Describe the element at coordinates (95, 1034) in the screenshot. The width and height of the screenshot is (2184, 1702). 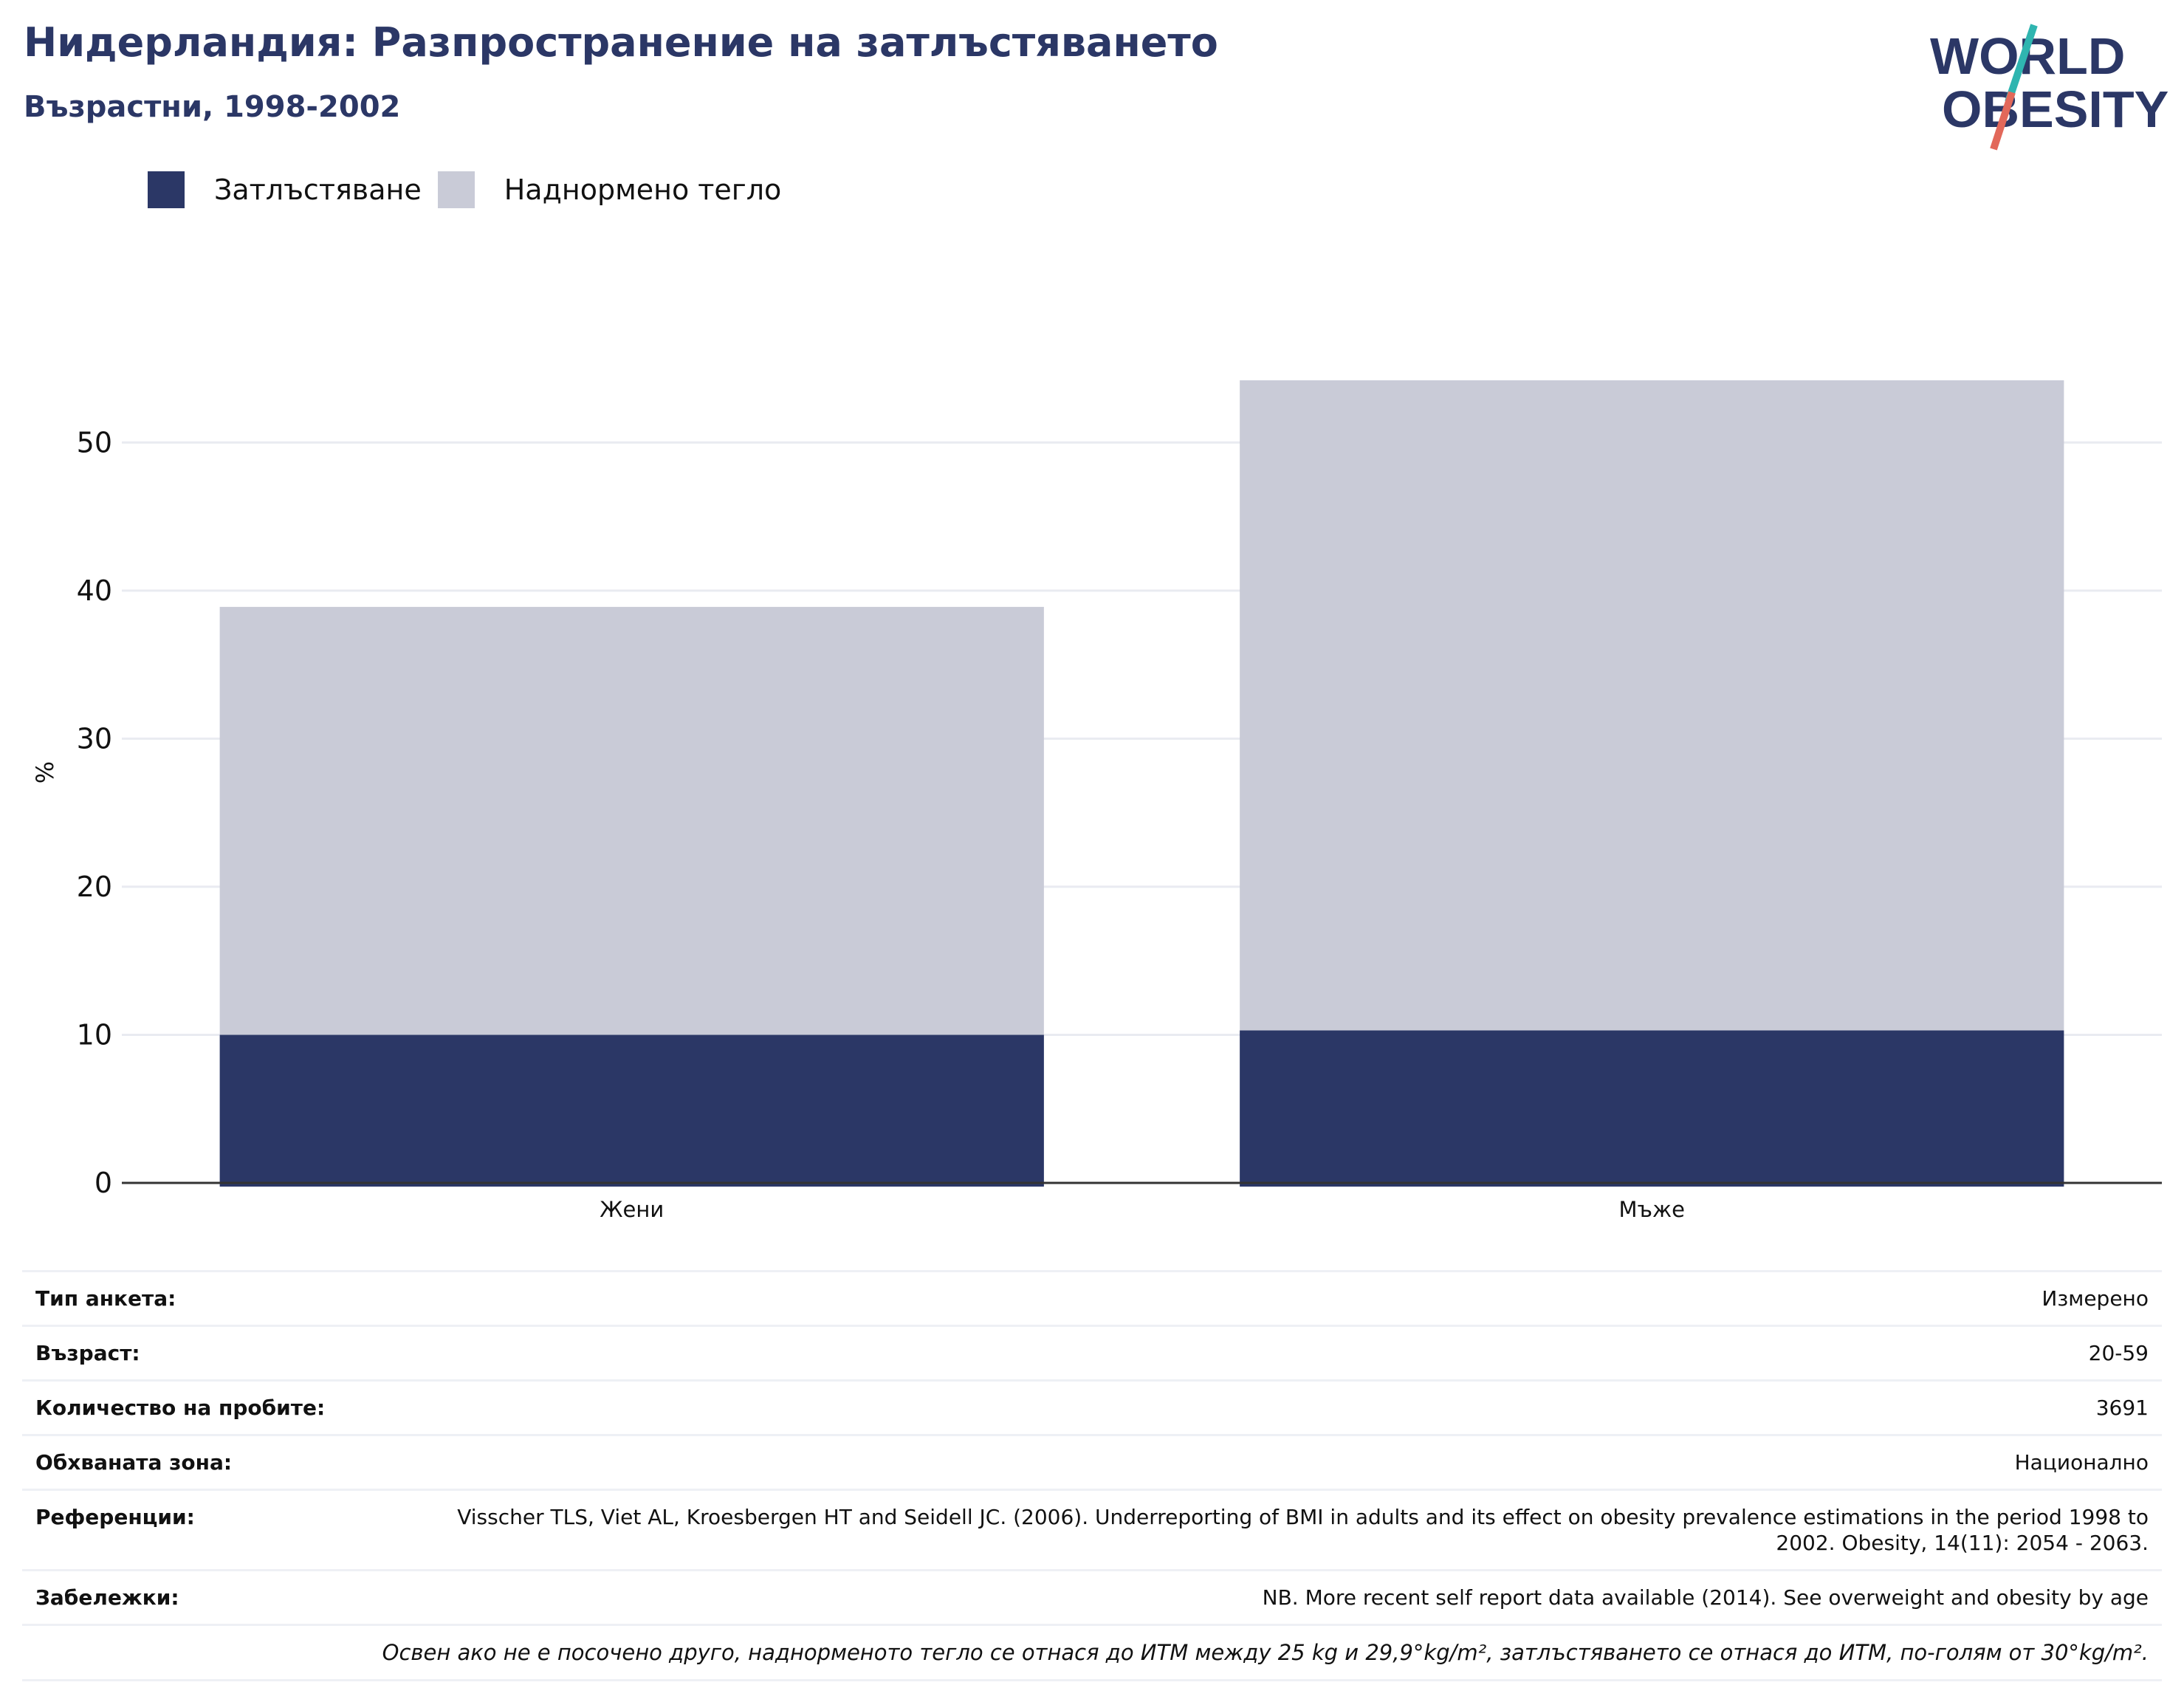
I see `y-tick-label: 10` at that location.